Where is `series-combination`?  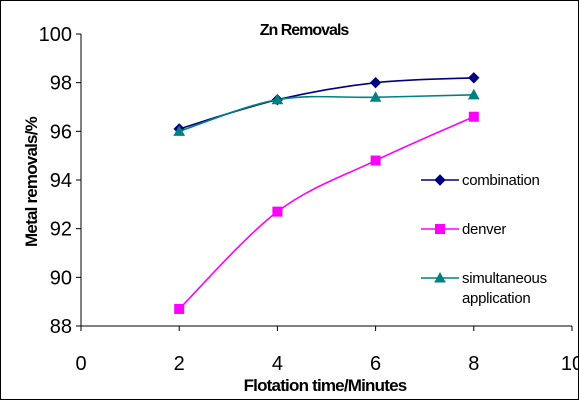
series-combination is located at coordinates (326, 103).